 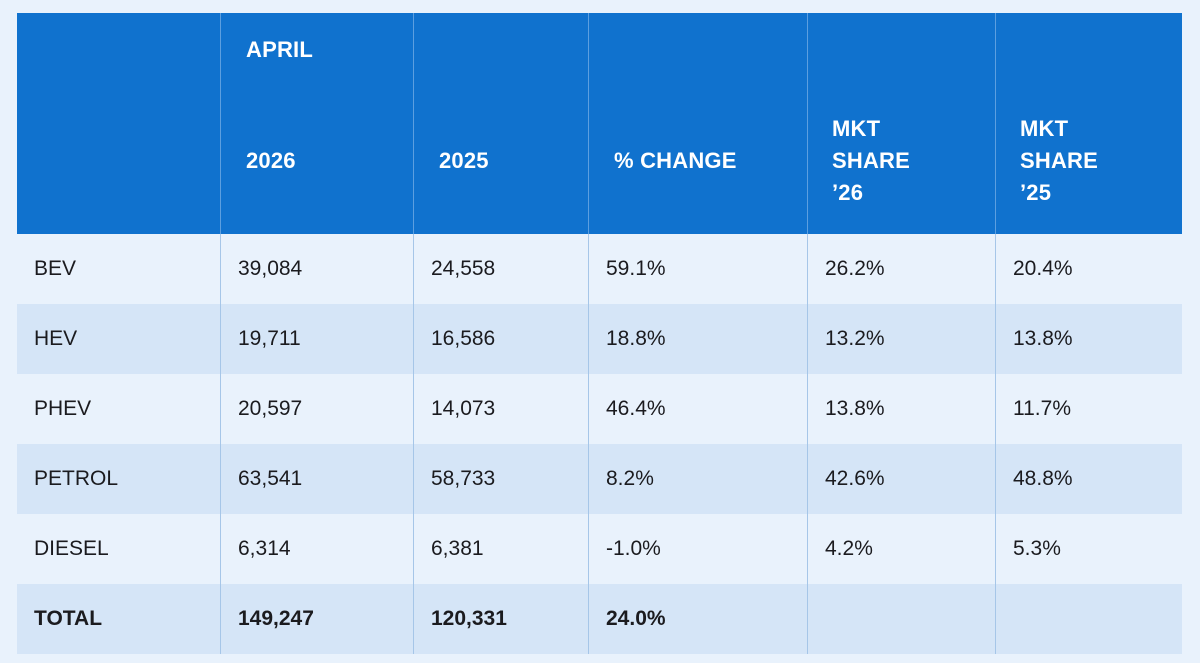 I want to click on table-cell: HEV, so click(x=118, y=339).